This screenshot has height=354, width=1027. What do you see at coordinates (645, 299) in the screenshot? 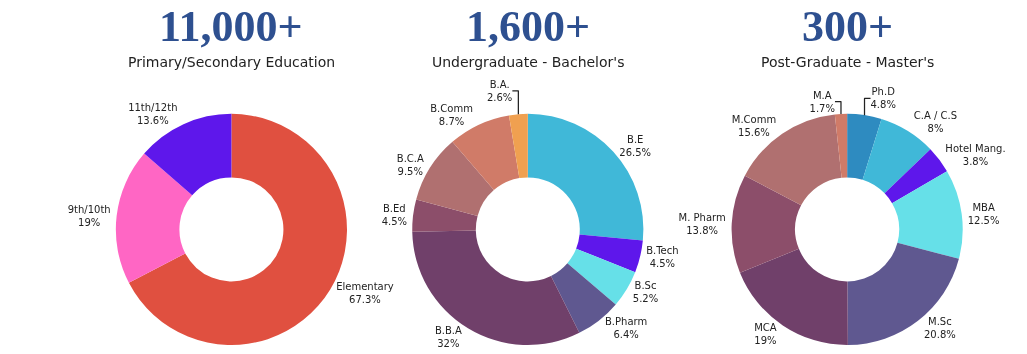
I see `data-label: 5.2%` at bounding box center [645, 299].